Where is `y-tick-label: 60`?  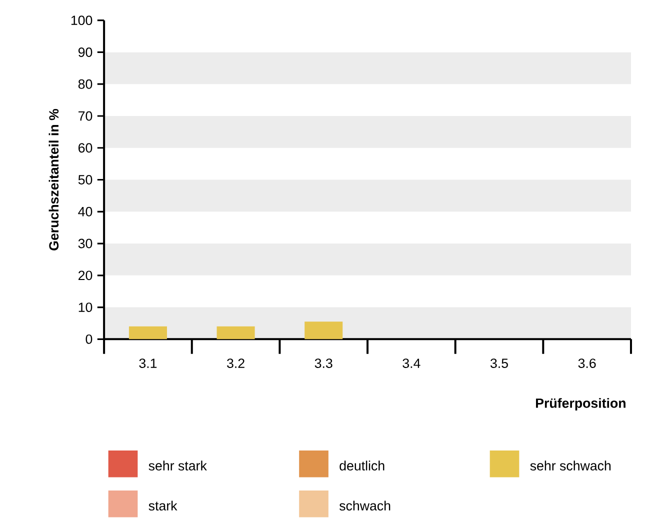 y-tick-label: 60 is located at coordinates (85, 147).